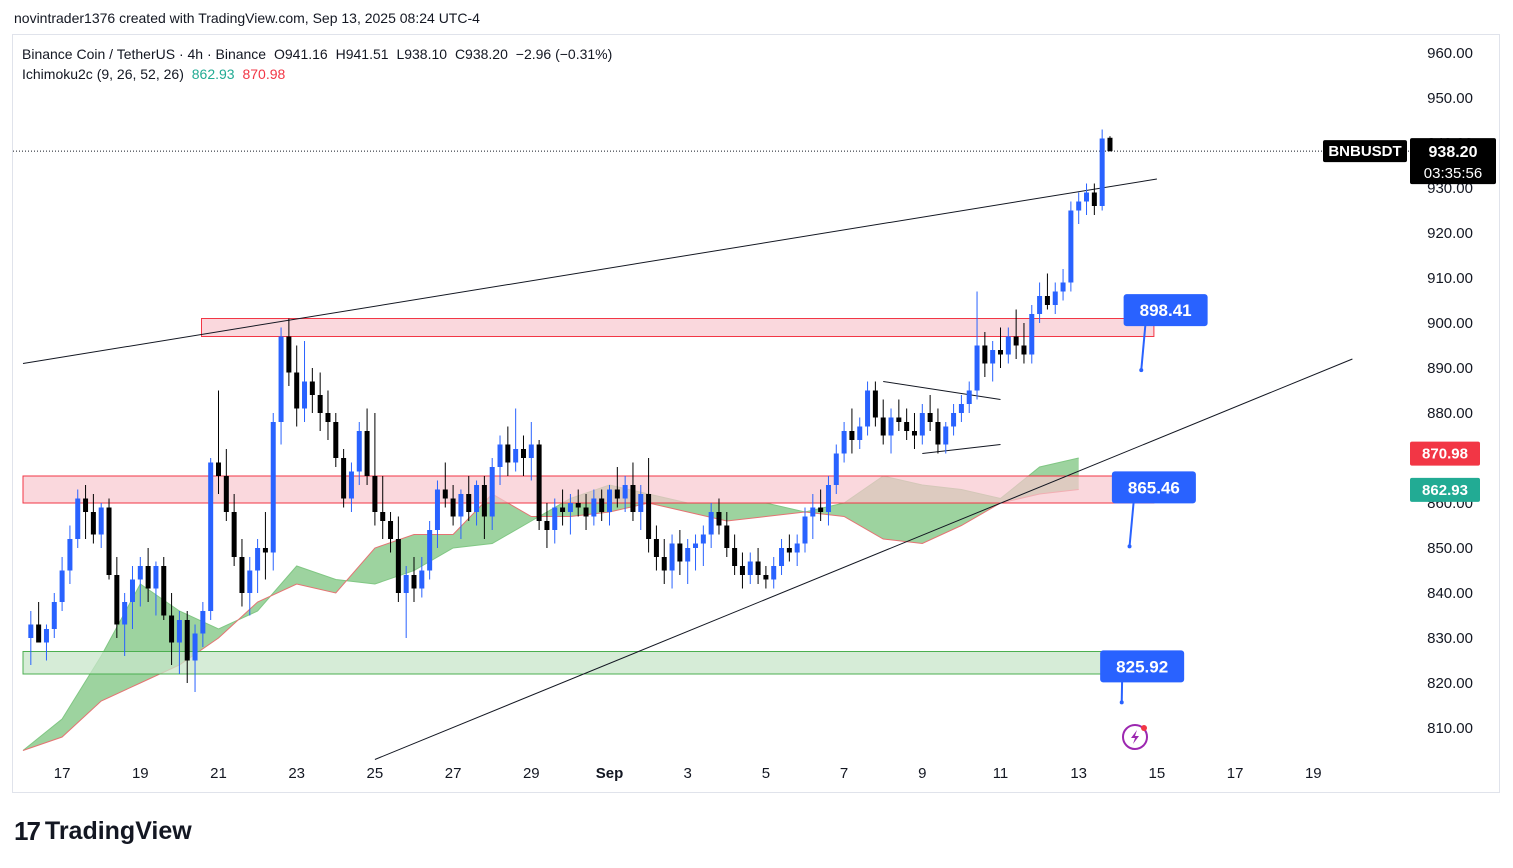 This screenshot has height=868, width=1513. What do you see at coordinates (1135, 737) in the screenshot?
I see `lightning-icon` at bounding box center [1135, 737].